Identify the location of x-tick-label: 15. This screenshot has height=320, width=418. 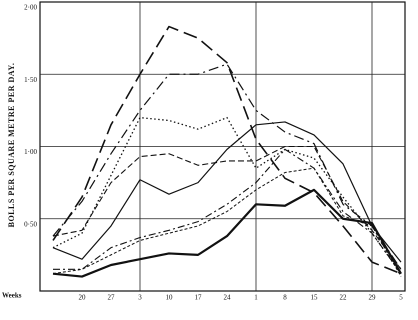
(315, 298).